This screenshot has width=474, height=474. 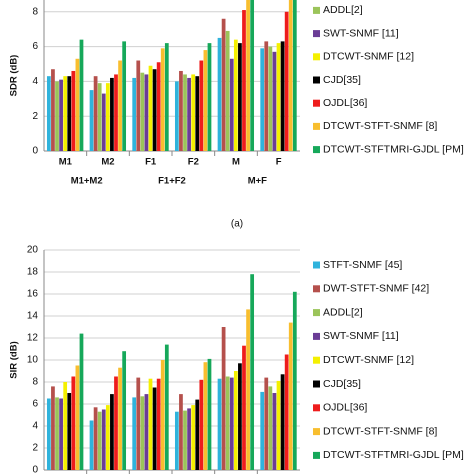 I want to click on x-tick-label: F2, so click(x=193, y=162).